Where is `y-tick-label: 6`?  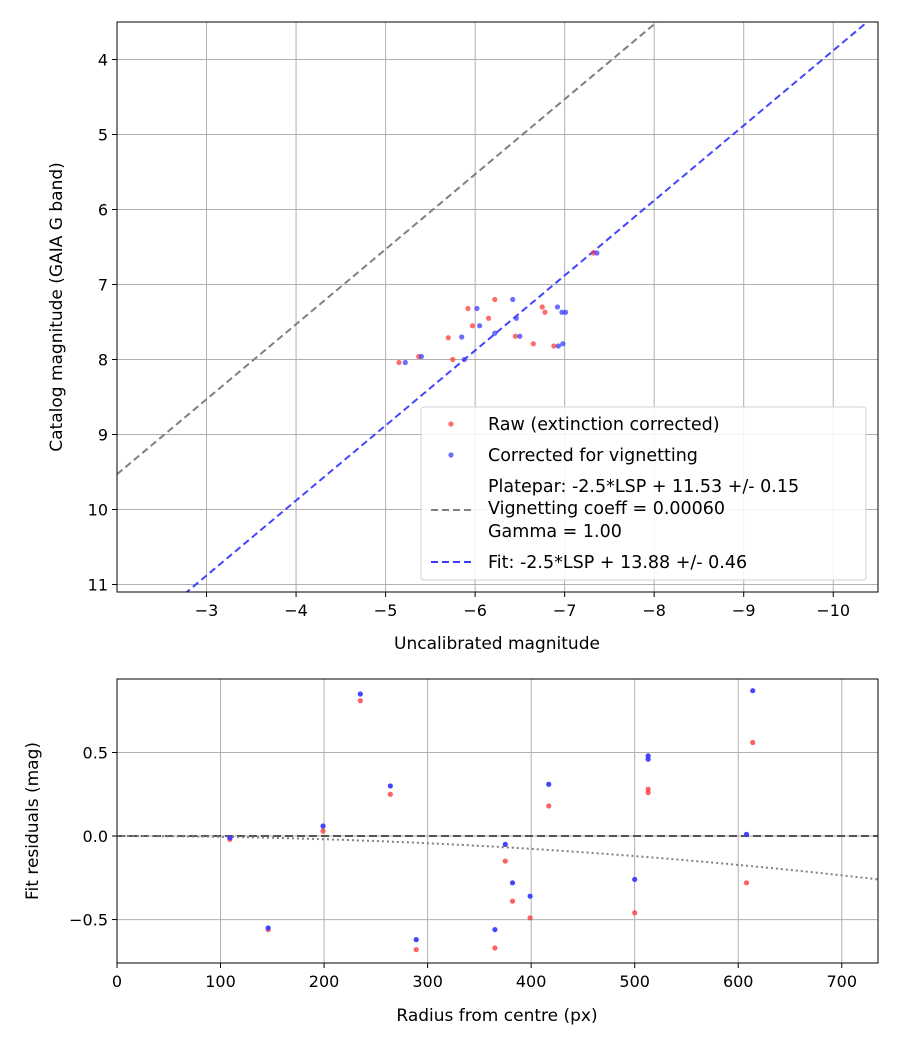
y-tick-label: 6 is located at coordinates (103, 210).